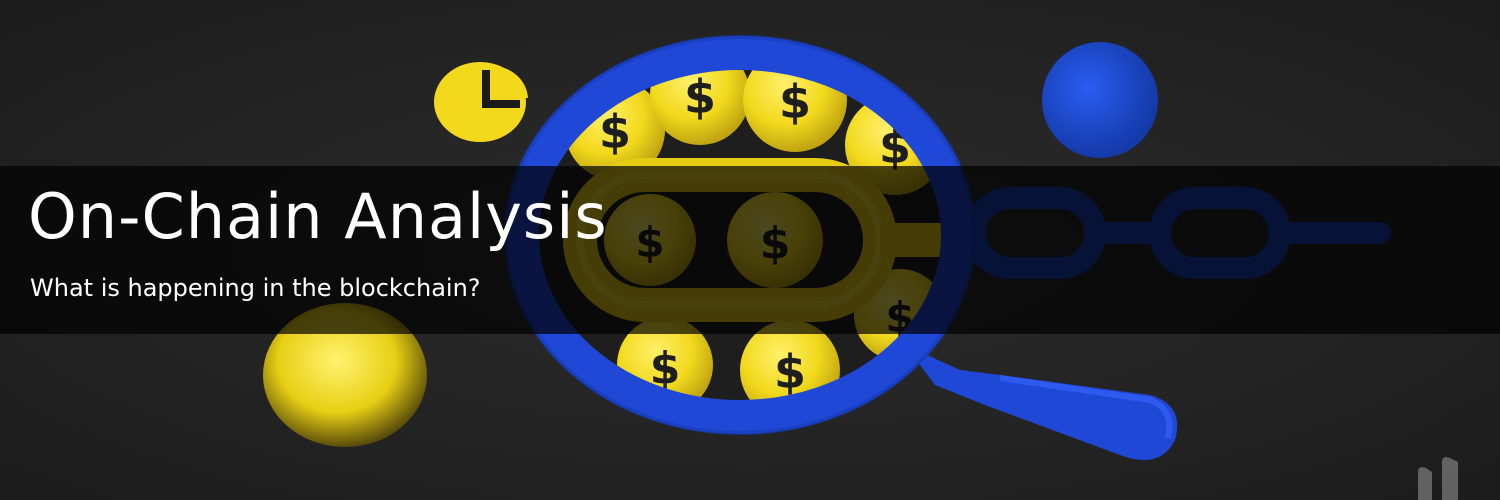  Describe the element at coordinates (345, 375) in the screenshot. I see `large-coin-icon` at that location.